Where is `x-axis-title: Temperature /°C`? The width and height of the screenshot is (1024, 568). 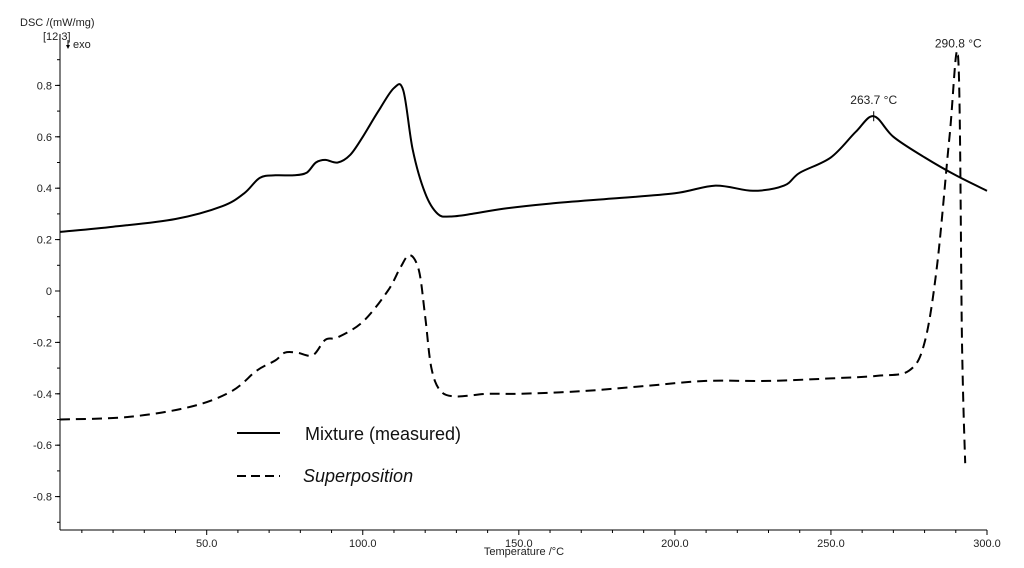
x-axis-title: Temperature /°C is located at coordinates (524, 552).